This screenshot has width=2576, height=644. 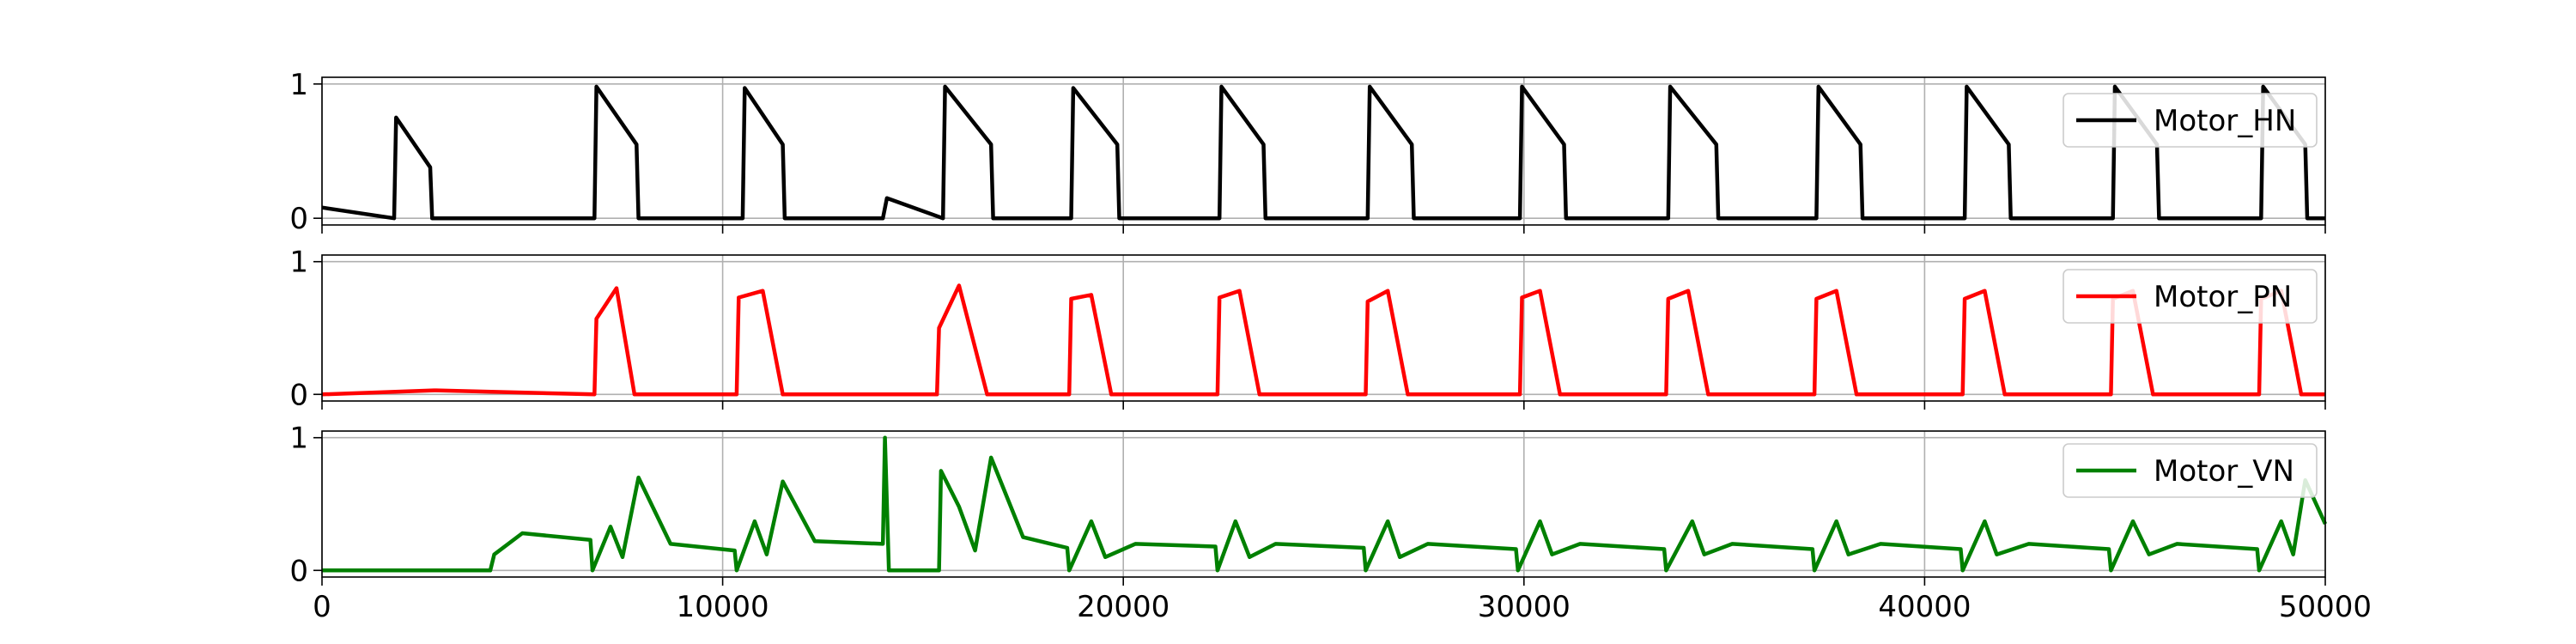 What do you see at coordinates (1323, 340) in the screenshot?
I see `series-line-motor-pn` at bounding box center [1323, 340].